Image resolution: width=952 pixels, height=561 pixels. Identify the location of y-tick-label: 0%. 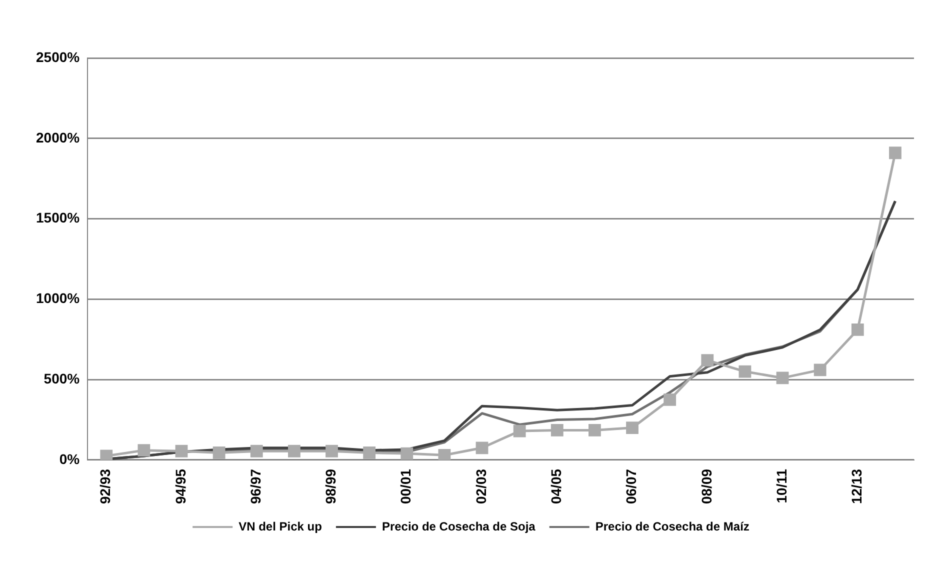
(69, 458).